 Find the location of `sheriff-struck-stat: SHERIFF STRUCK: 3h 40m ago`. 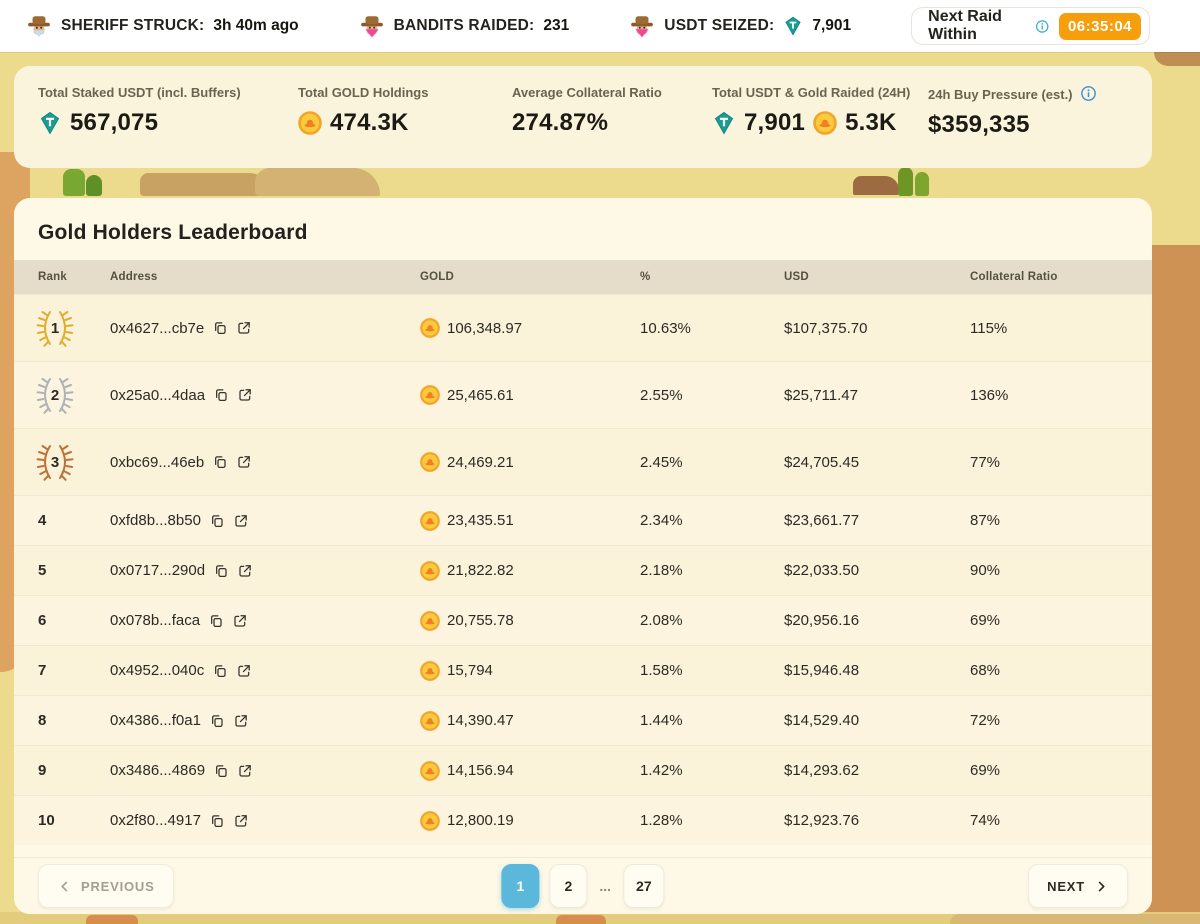

sheriff-struck-stat: SHERIFF STRUCK: 3h 40m ago is located at coordinates (162, 26).